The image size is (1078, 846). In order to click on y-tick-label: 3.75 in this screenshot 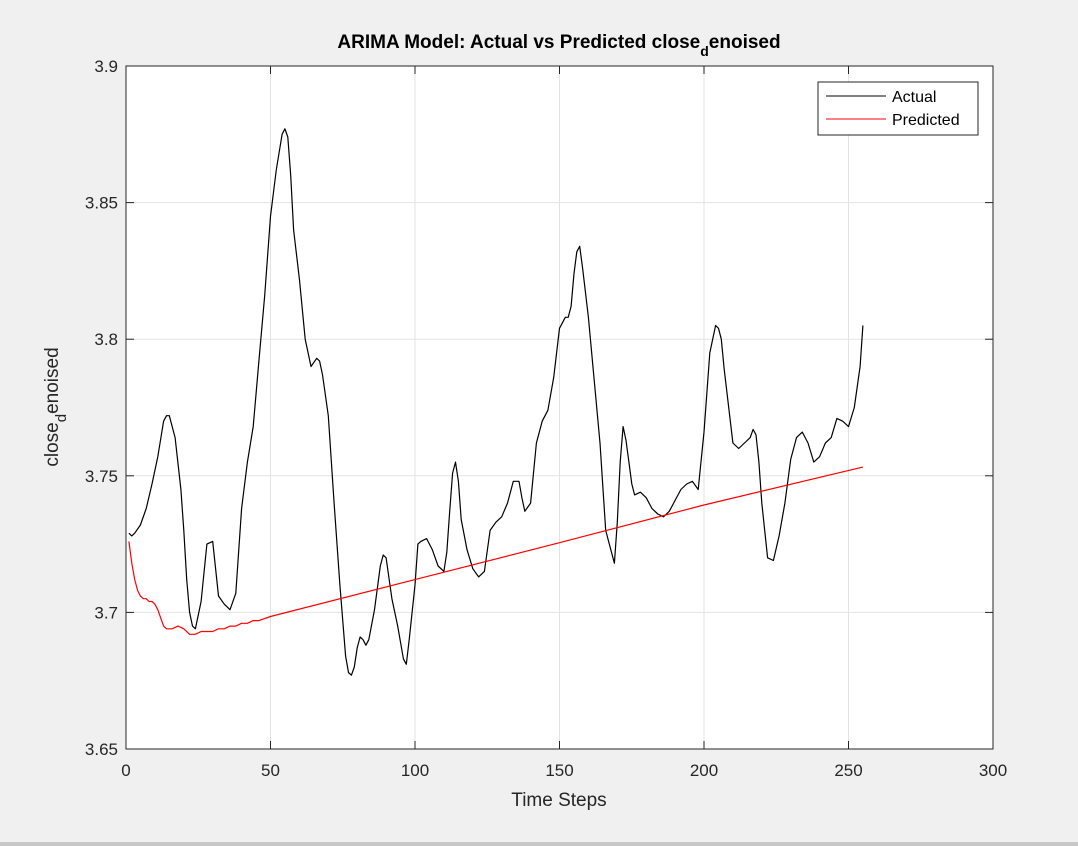, I will do `click(101, 476)`.